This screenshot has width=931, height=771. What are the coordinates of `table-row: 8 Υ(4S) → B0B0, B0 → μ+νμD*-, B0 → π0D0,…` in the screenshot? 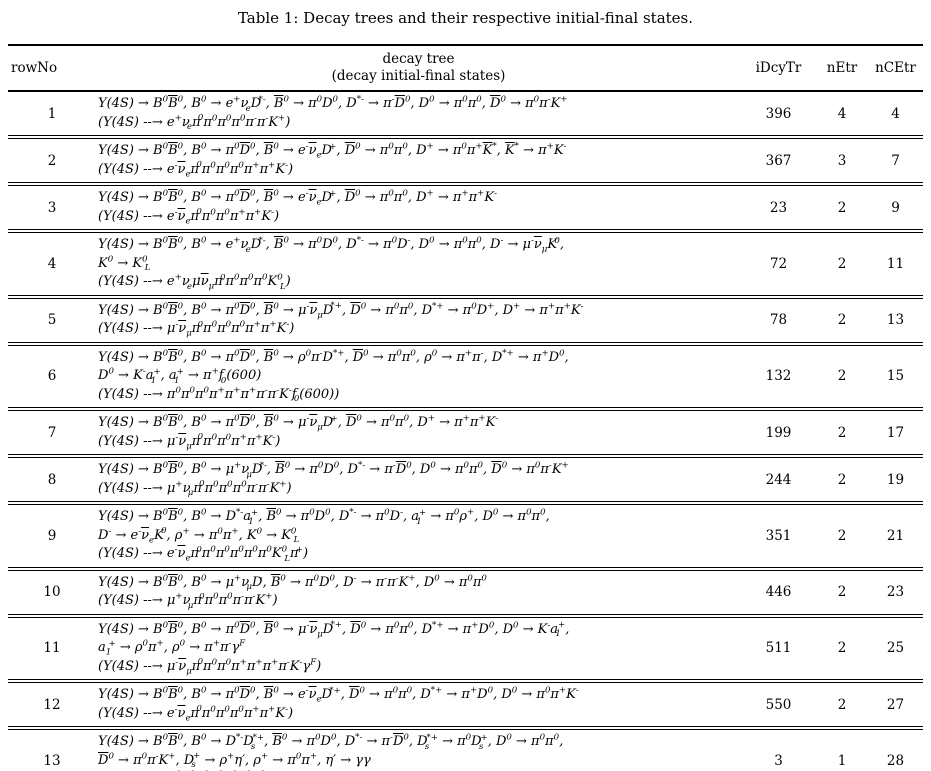 It's located at (465, 479).